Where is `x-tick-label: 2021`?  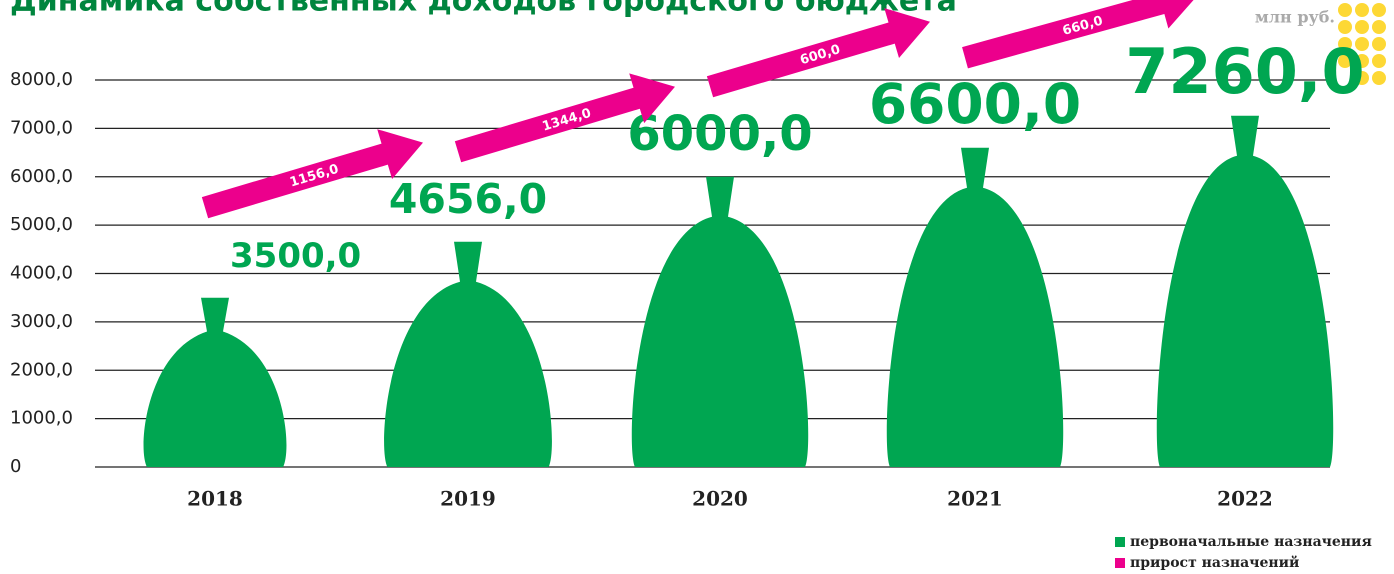
x-tick-label: 2021 is located at coordinates (975, 499).